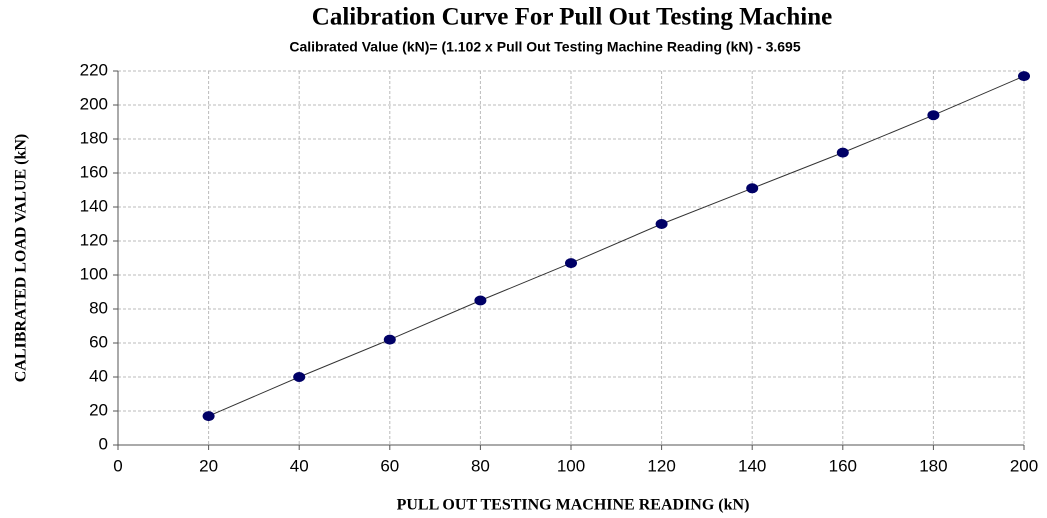 The height and width of the screenshot is (518, 1047). Describe the element at coordinates (94, 273) in the screenshot. I see `y-tick-label: 100` at that location.